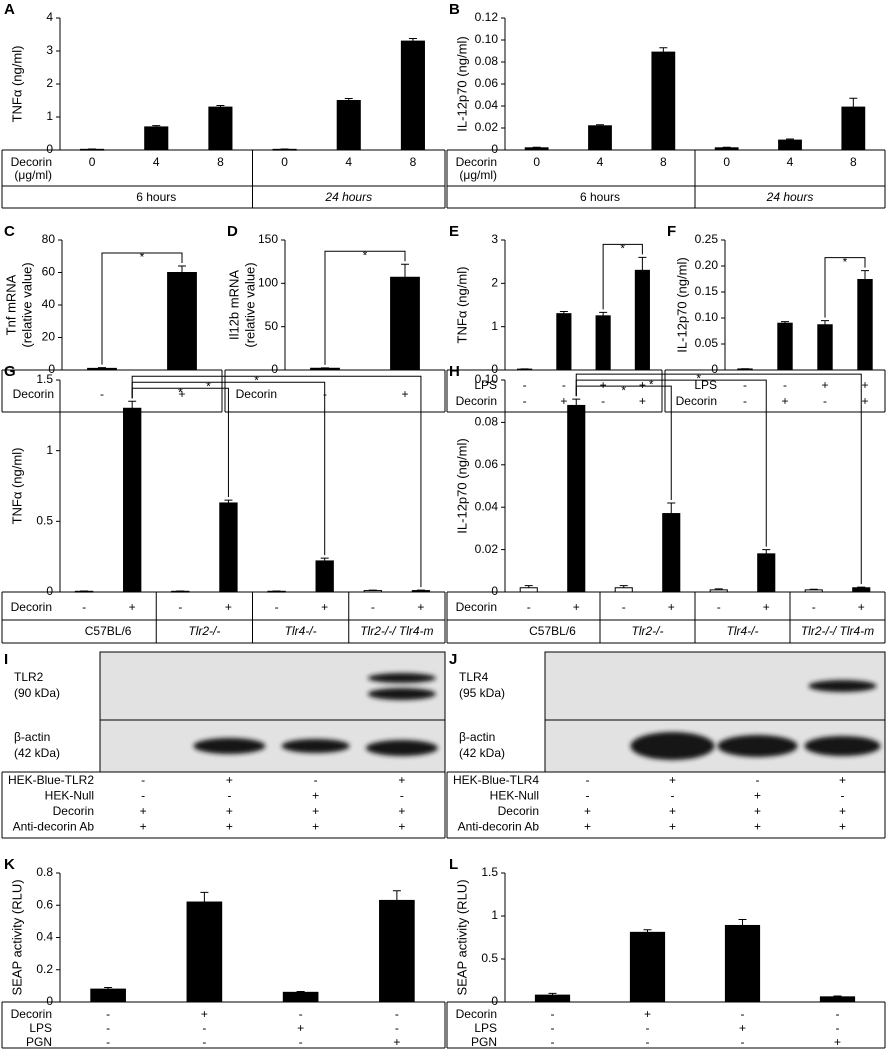  What do you see at coordinates (32, 737) in the screenshot?
I see `blot-label: β-actin` at bounding box center [32, 737].